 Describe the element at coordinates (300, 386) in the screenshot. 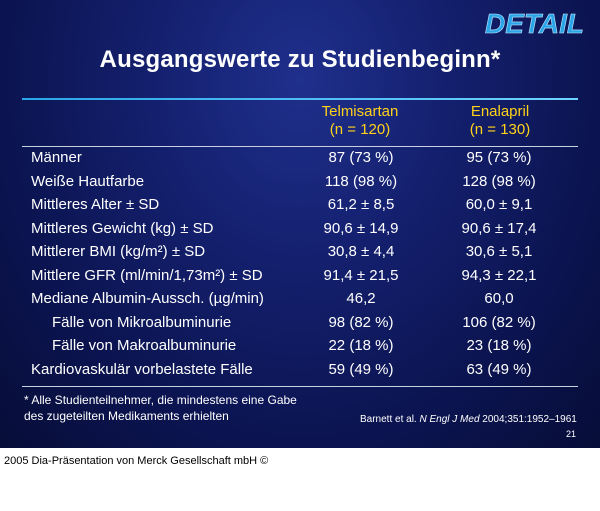

I see `bottom-divider` at that location.